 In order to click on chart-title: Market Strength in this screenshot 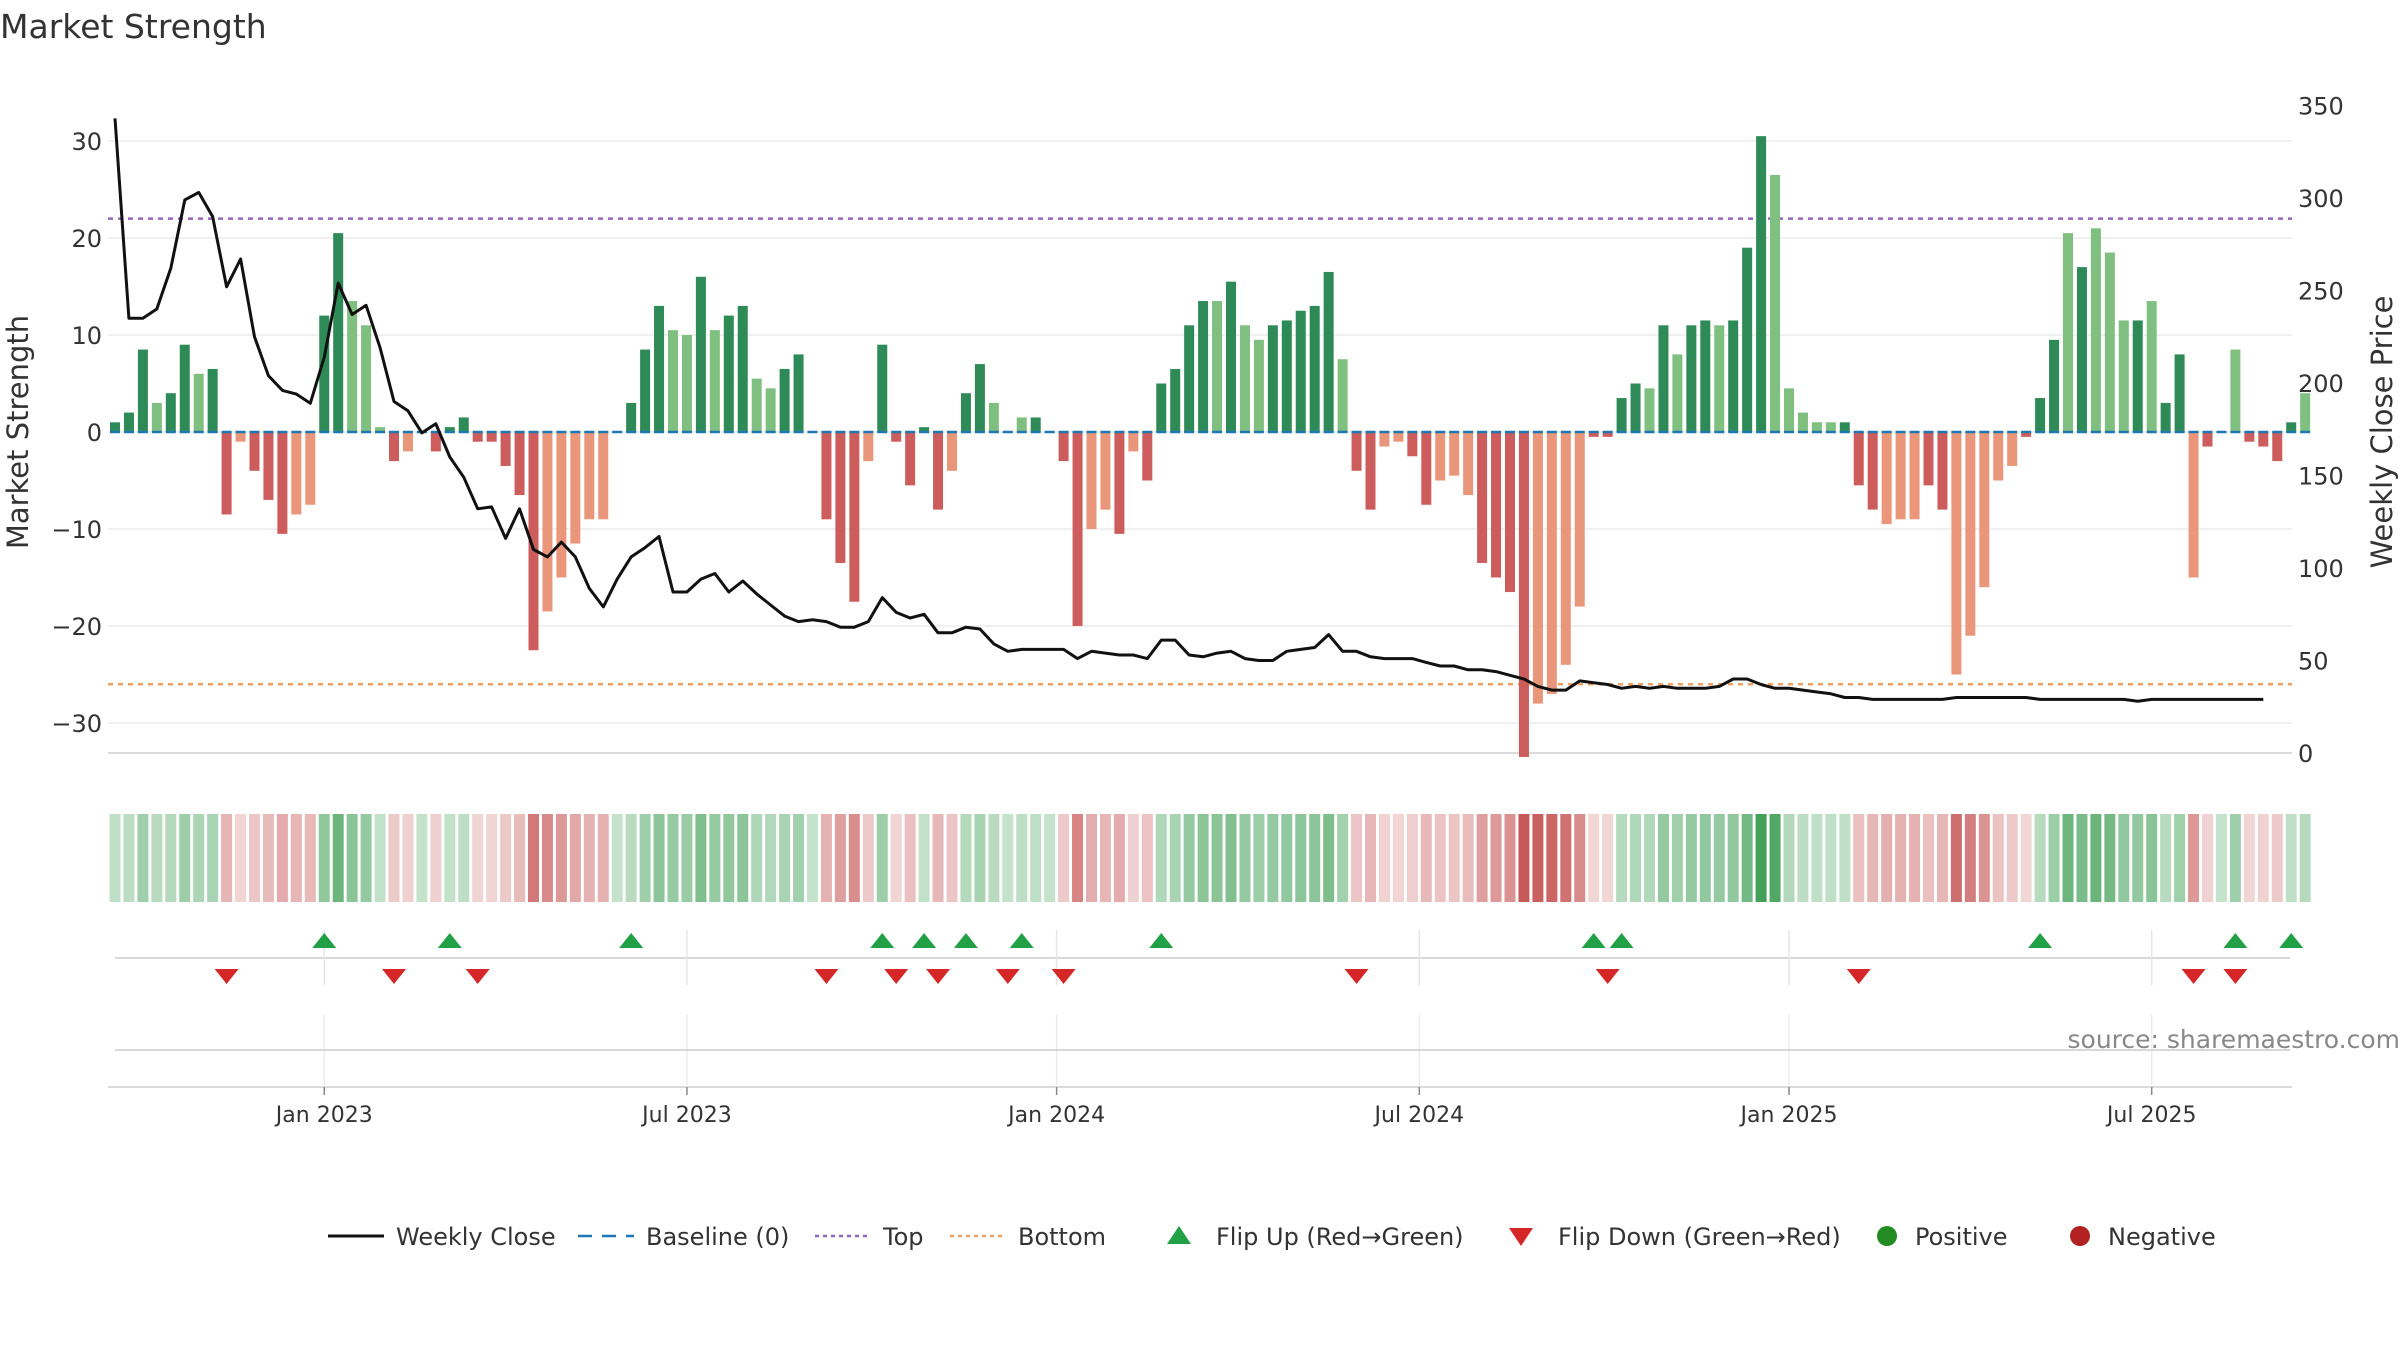, I will do `click(133, 26)`.